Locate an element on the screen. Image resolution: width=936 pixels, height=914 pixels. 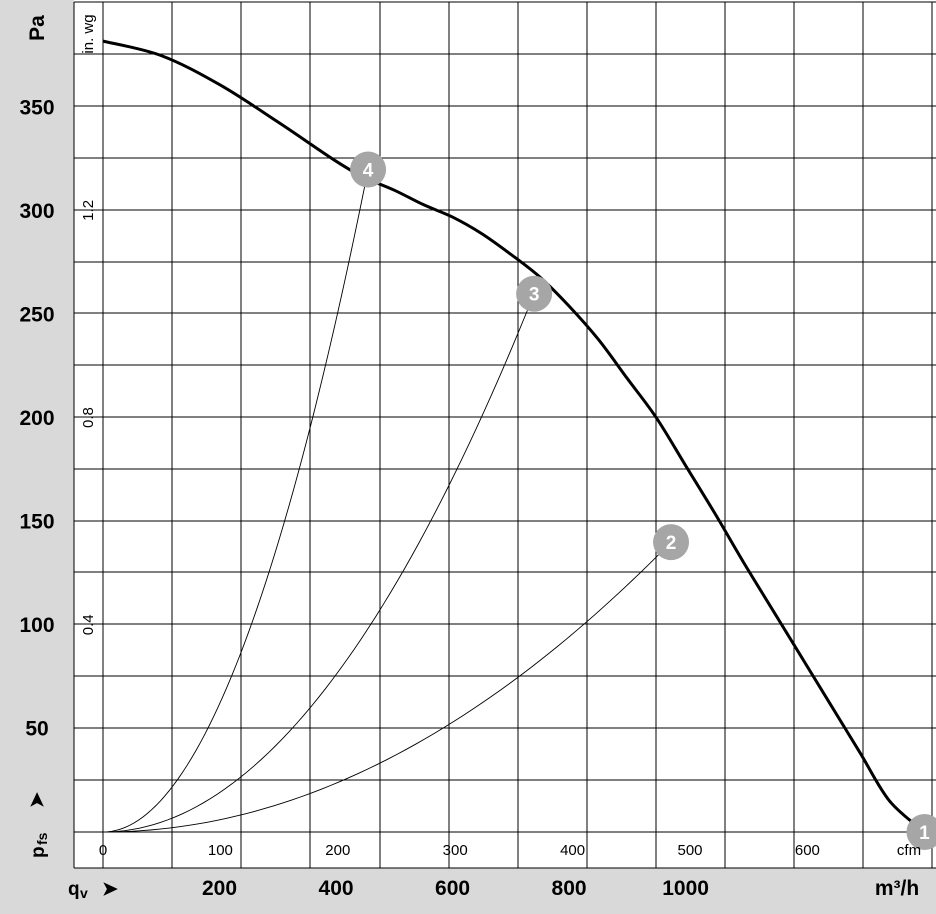
y-tick-inwg: 1.2 is located at coordinates (88, 210).